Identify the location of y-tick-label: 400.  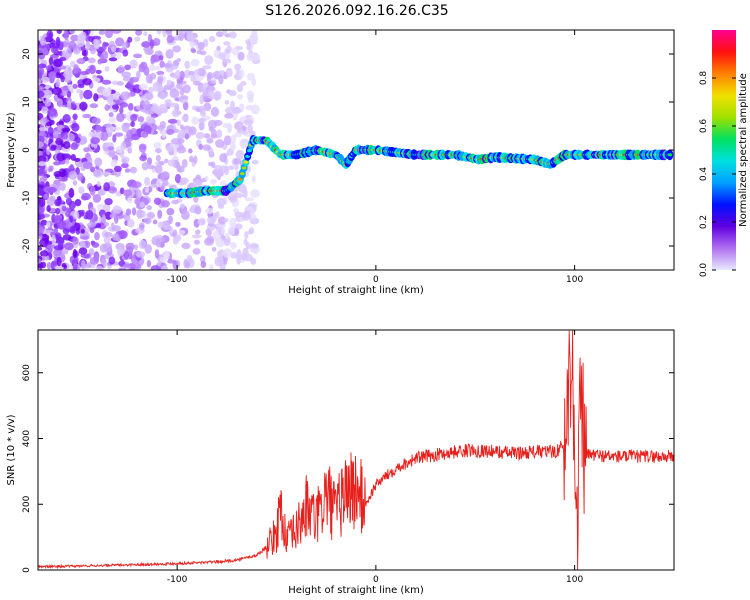
(27, 438).